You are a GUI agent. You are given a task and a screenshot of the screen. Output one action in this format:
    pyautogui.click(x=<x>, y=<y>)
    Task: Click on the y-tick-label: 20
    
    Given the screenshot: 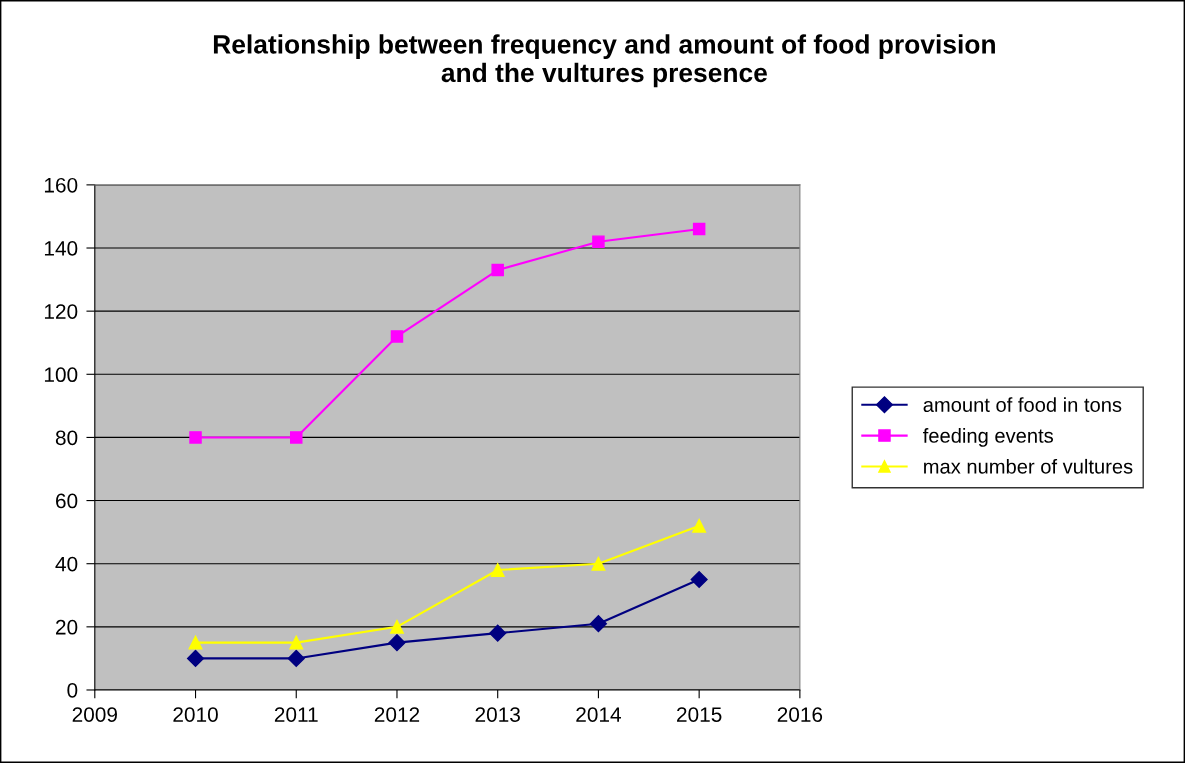 What is the action you would take?
    pyautogui.click(x=67, y=627)
    